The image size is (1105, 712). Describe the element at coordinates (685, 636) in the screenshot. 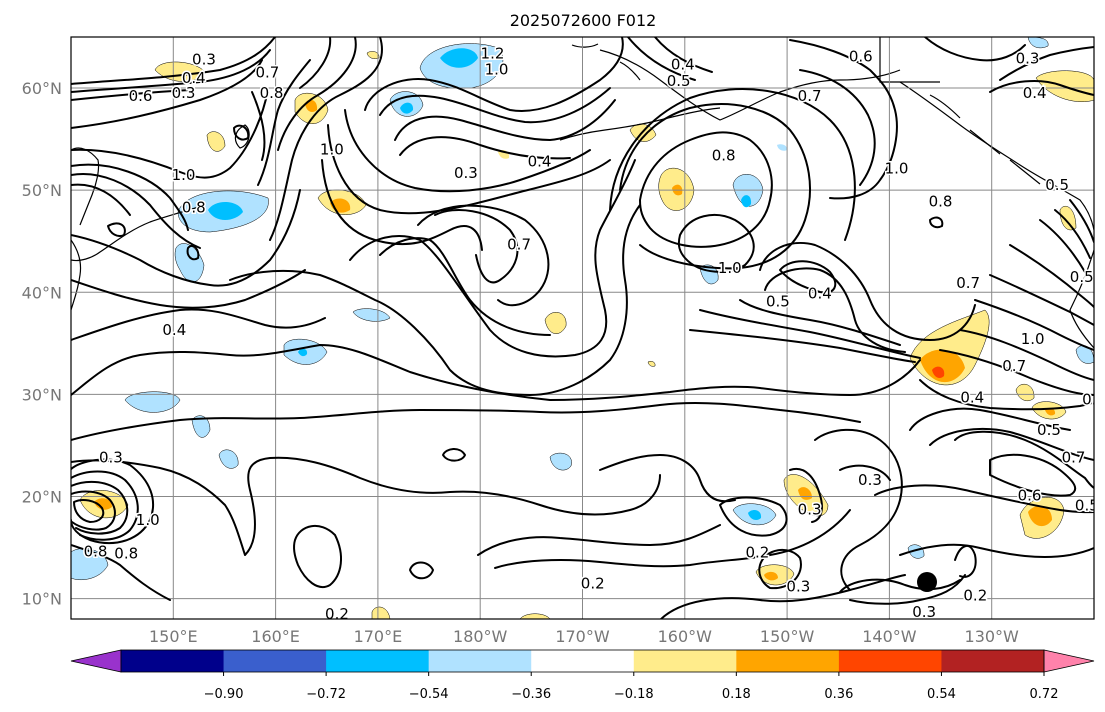

I see `lon-tick-label: 160°W` at that location.